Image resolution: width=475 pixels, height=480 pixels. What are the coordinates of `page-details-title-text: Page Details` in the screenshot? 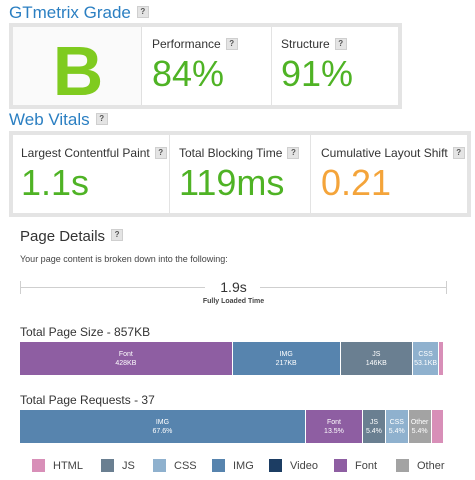 It's located at (63, 236).